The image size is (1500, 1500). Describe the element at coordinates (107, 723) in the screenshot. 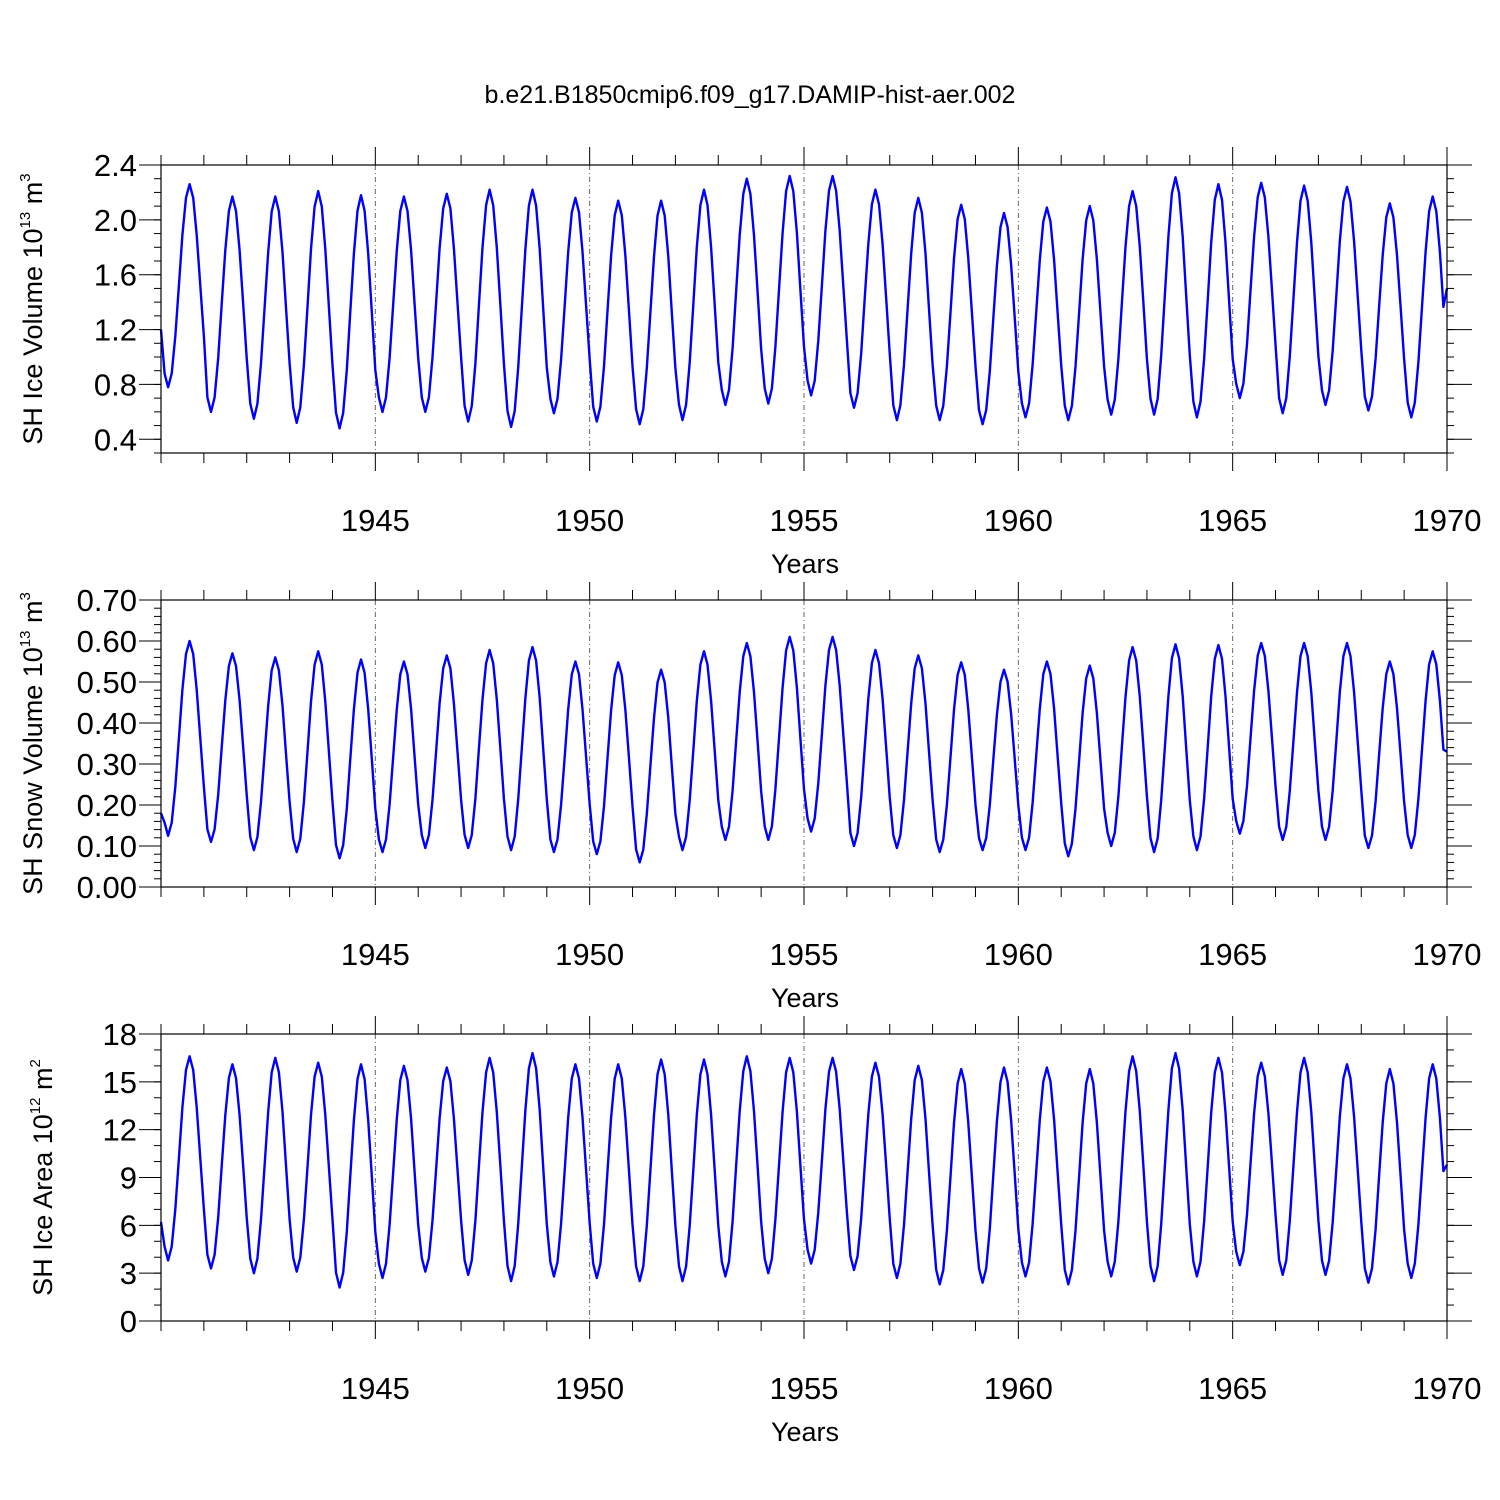

I see `snow-volume-y-tick-label: 0.40` at that location.